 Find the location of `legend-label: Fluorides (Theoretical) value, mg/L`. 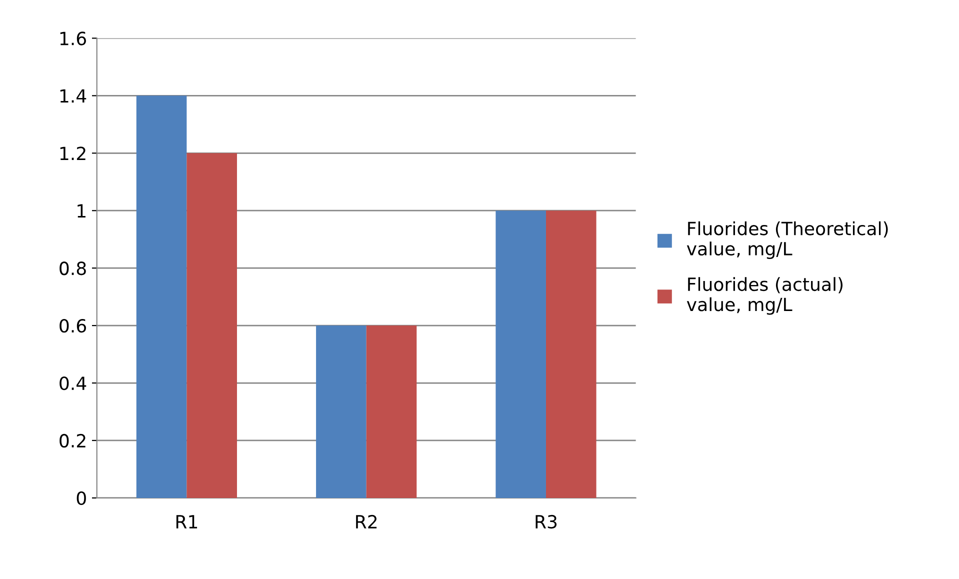

legend-label: Fluorides (Theoretical) value, mg/L is located at coordinates (787, 240).